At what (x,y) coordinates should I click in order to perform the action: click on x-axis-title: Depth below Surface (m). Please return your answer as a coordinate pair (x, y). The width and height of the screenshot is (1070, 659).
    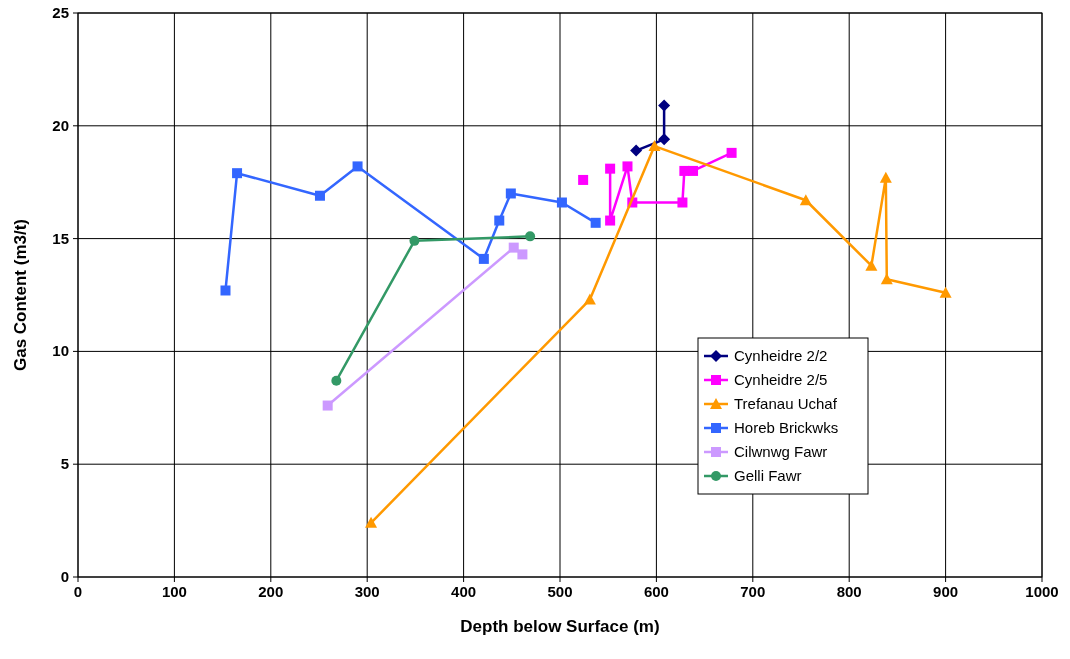
    Looking at the image, I should click on (560, 626).